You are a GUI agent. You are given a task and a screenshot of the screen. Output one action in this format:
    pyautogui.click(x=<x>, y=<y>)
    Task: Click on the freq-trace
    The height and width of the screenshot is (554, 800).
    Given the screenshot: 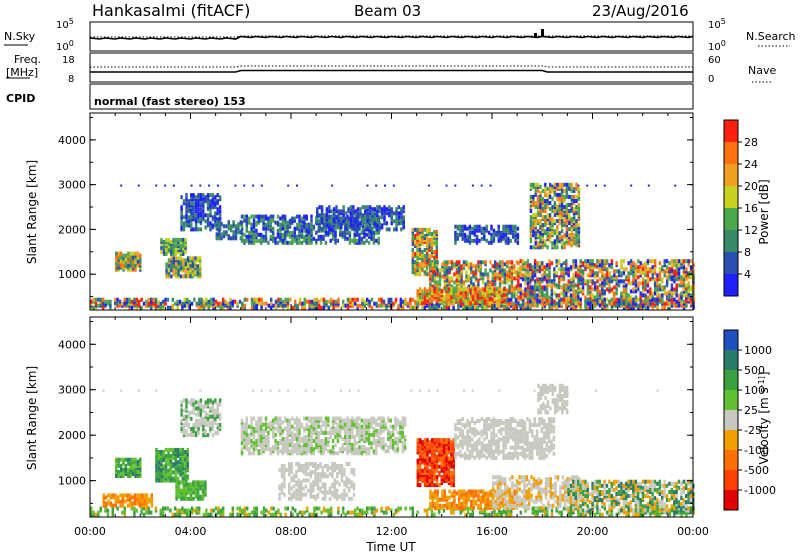 What is the action you would take?
    pyautogui.click(x=391, y=71)
    